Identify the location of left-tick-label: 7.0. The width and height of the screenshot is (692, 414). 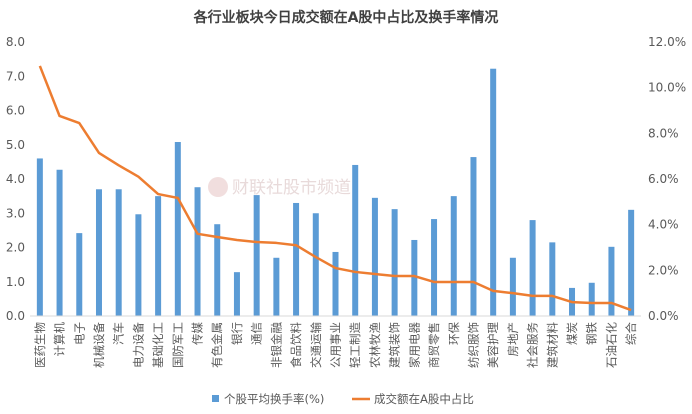
(15, 76).